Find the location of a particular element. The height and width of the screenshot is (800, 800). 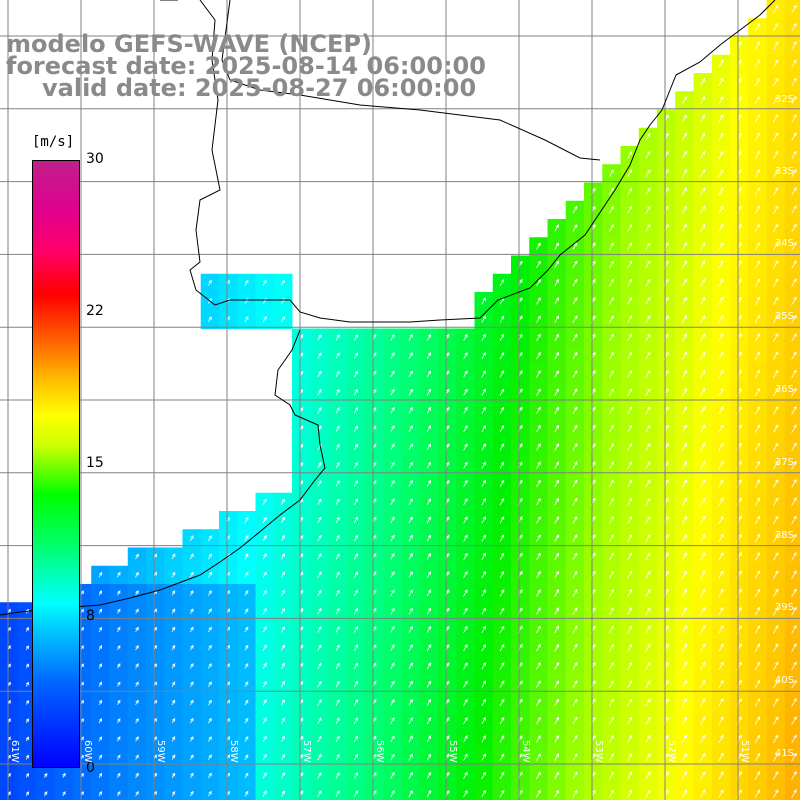

lon-label: 55W is located at coordinates (452, 751).